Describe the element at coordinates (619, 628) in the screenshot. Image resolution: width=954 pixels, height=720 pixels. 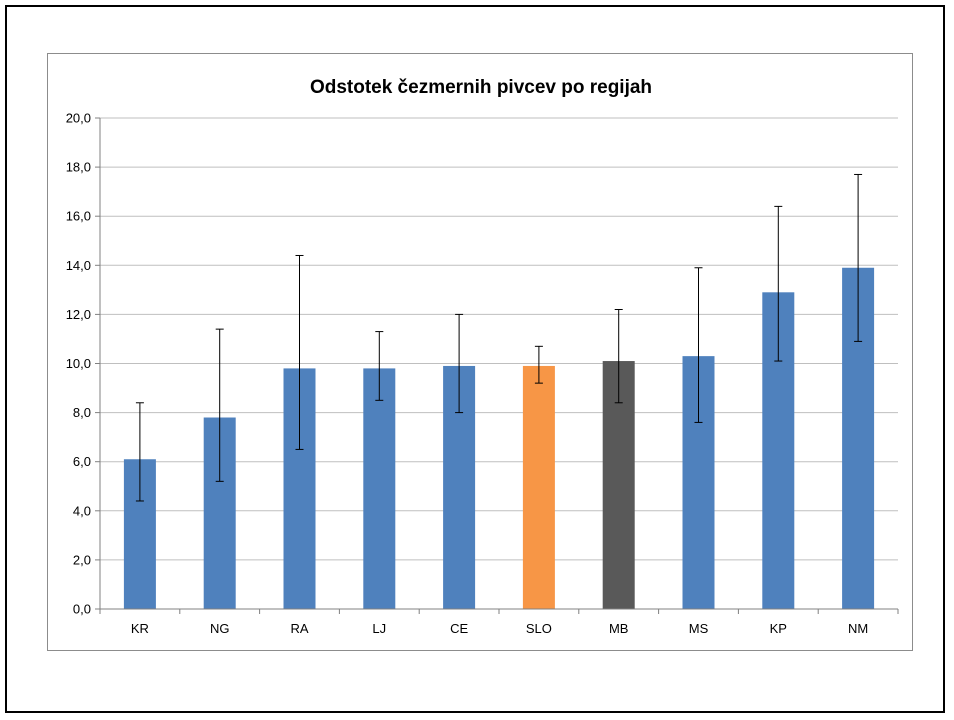
I see `x-tick-label: MB` at that location.